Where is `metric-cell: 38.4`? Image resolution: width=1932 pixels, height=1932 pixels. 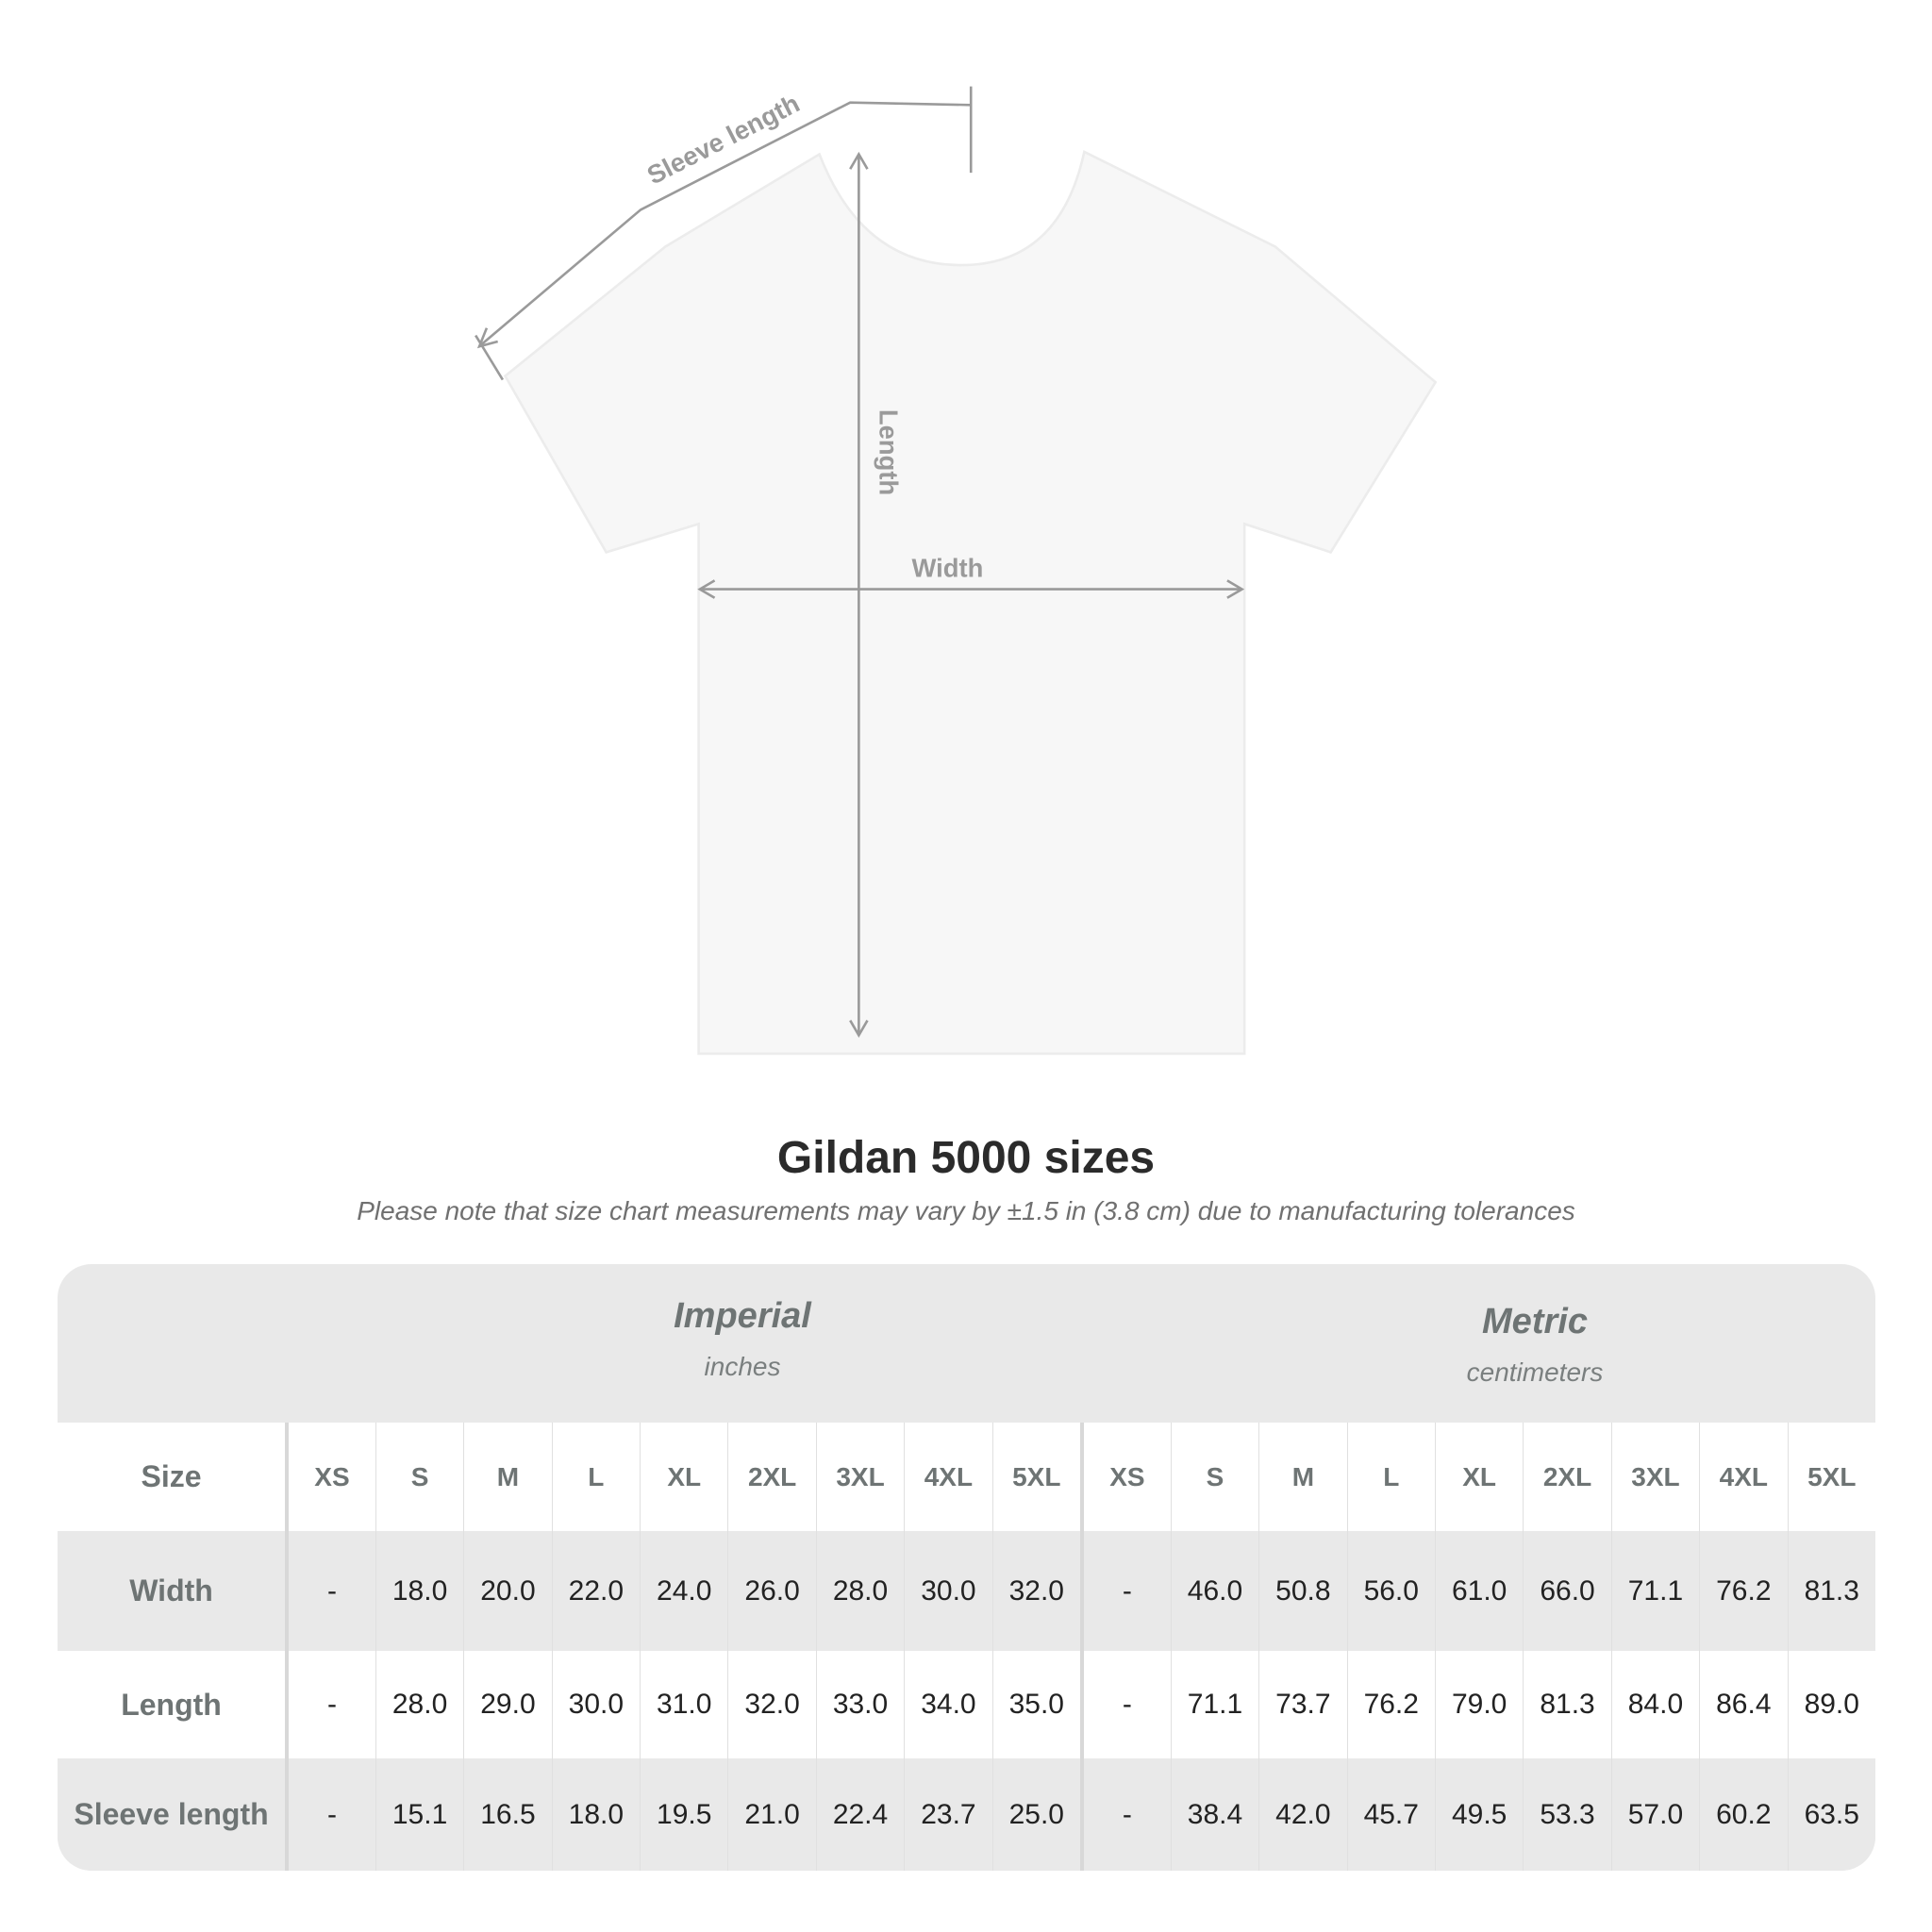 metric-cell: 38.4 is located at coordinates (1214, 1814).